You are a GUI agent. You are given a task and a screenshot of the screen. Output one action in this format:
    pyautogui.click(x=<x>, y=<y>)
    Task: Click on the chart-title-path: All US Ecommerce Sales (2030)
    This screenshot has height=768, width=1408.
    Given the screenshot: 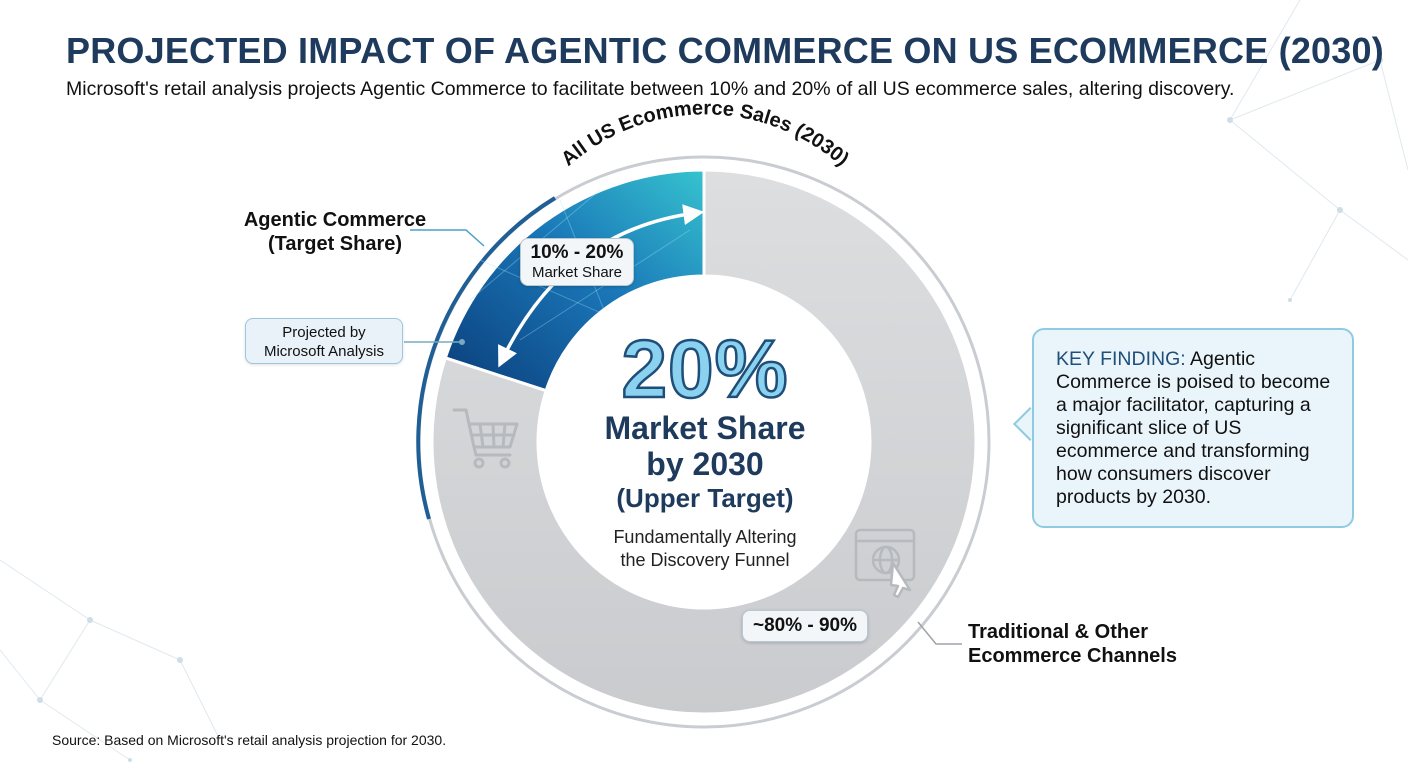 What is the action you would take?
    pyautogui.click(x=705, y=133)
    